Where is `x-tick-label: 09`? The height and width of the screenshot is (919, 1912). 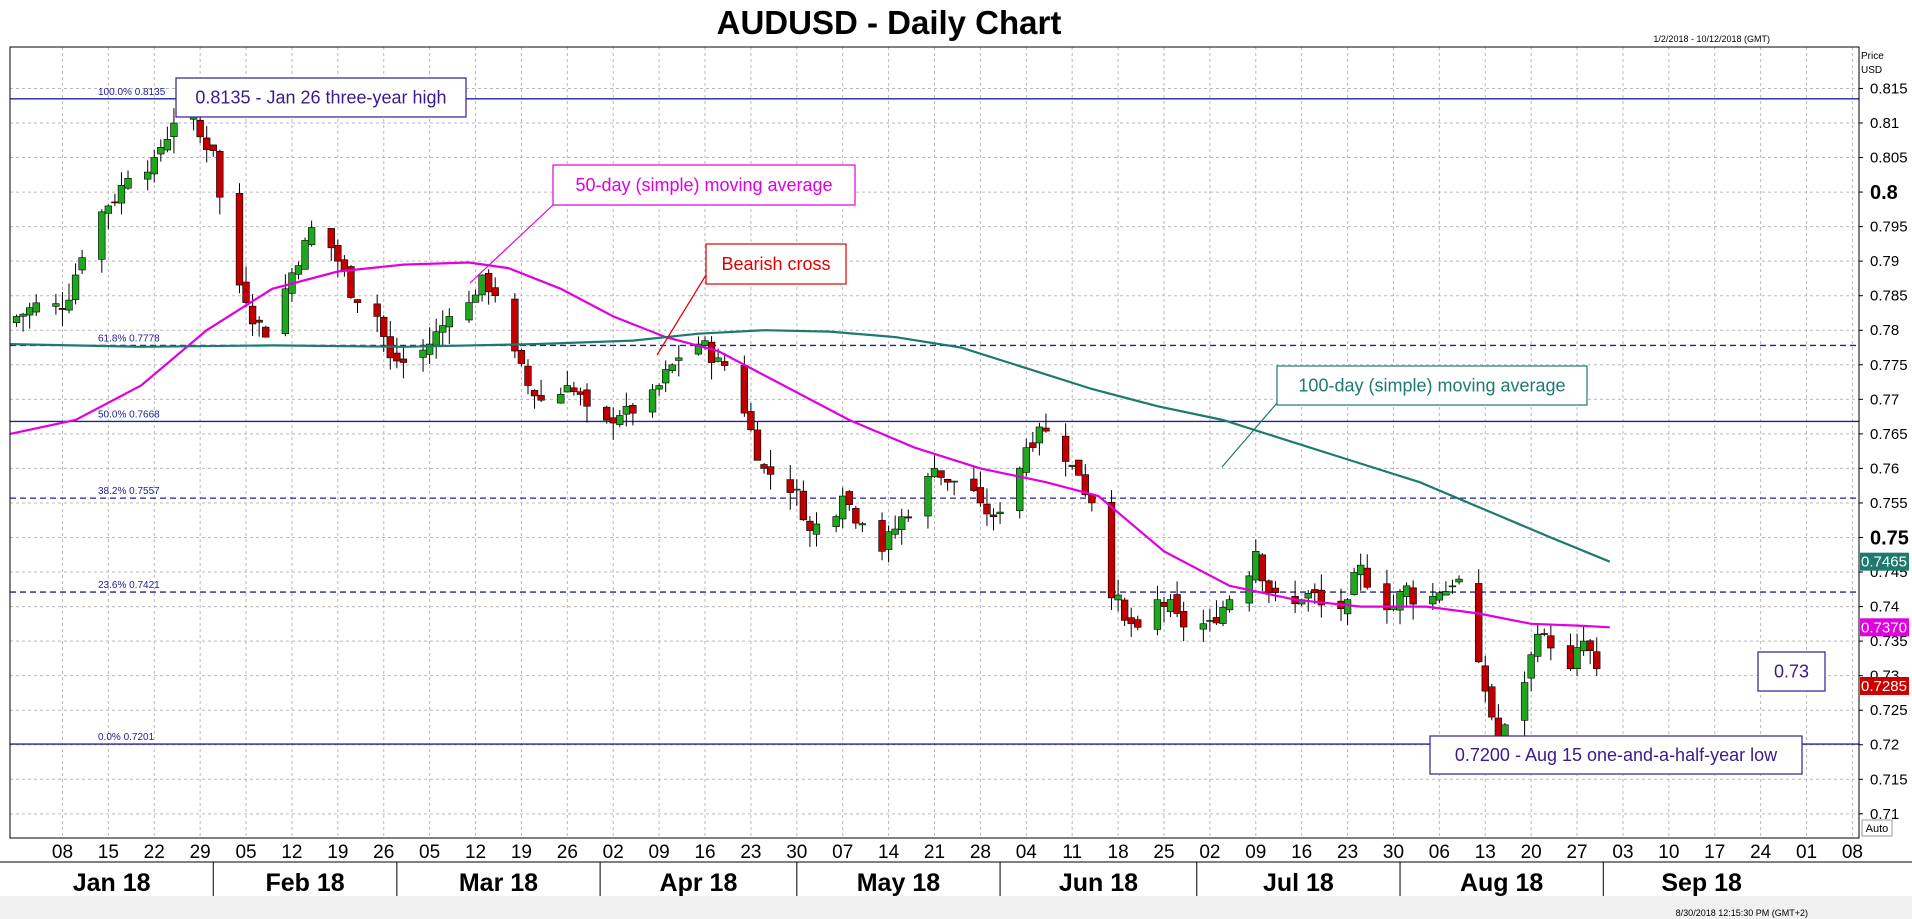
x-tick-label: 09 is located at coordinates (1255, 852).